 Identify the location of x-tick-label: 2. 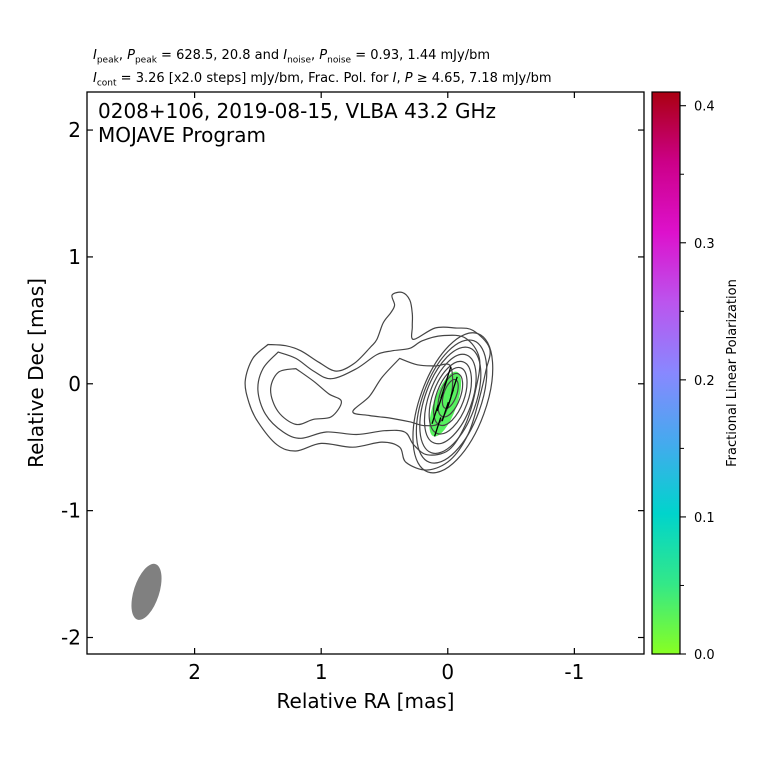
(194, 672).